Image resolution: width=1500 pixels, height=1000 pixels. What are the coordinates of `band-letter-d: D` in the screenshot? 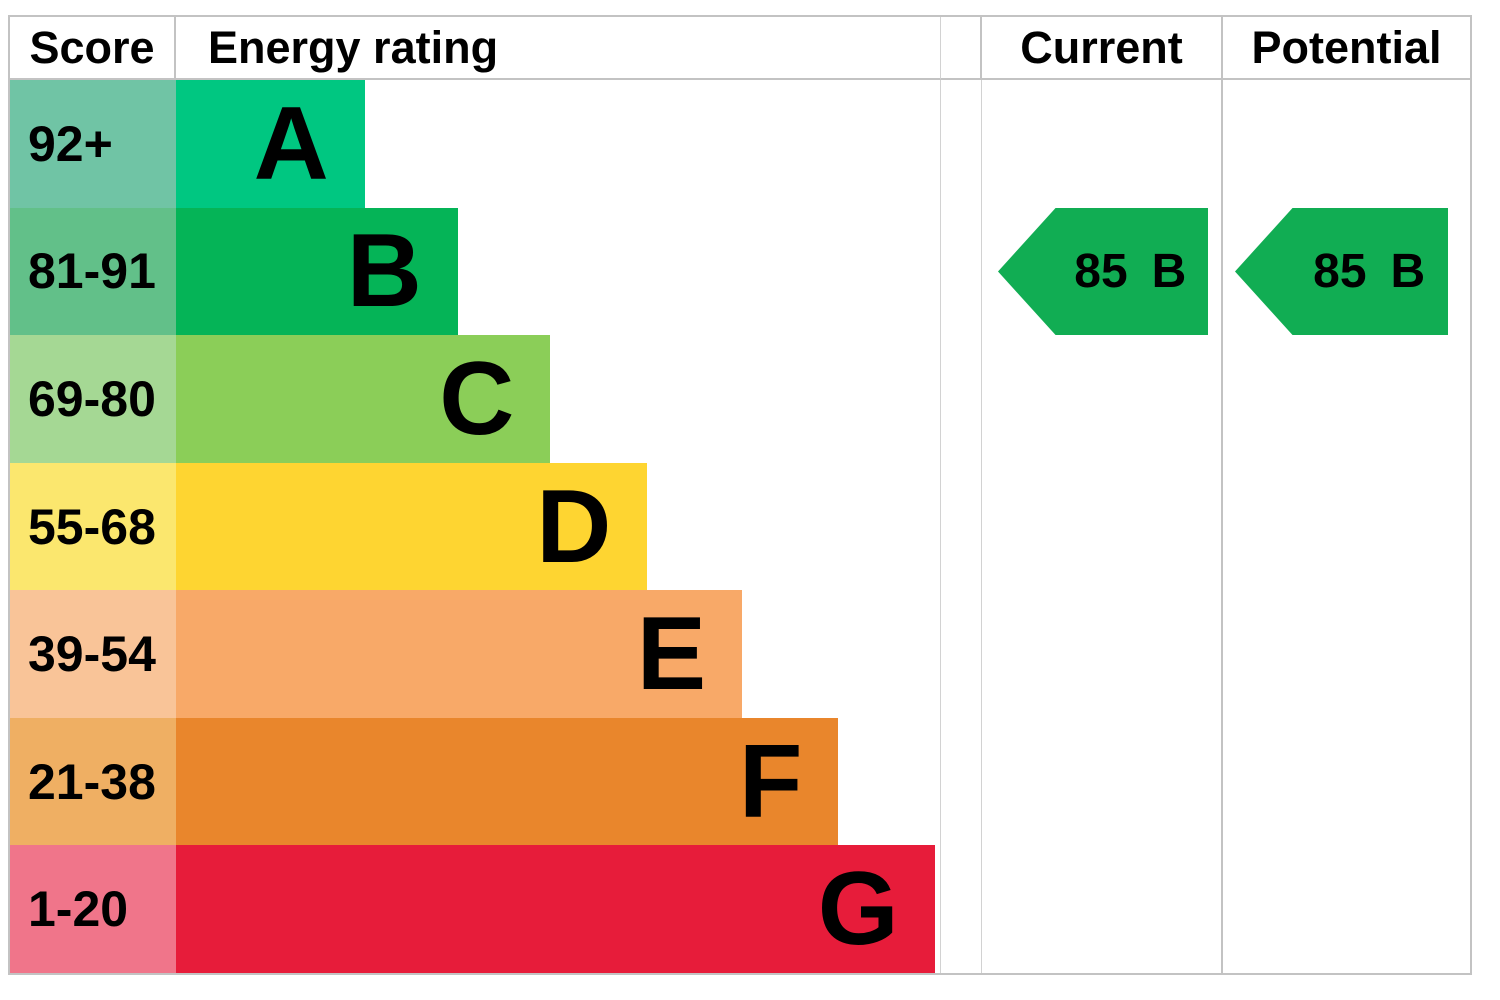 It's located at (574, 526).